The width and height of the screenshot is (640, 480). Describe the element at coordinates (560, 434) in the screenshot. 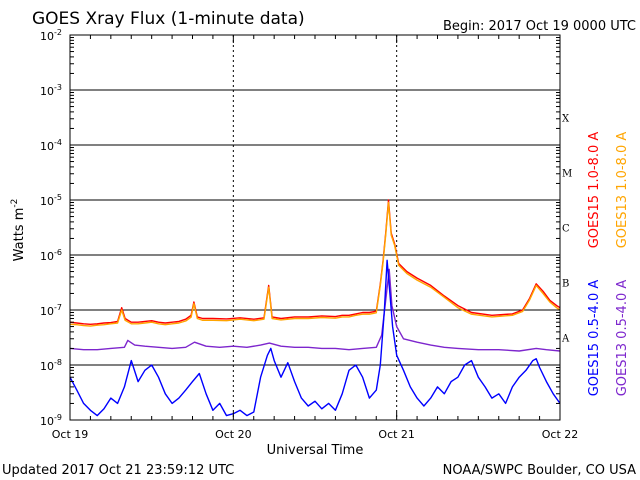

I see `x-tick-label-3: Oct 22` at that location.